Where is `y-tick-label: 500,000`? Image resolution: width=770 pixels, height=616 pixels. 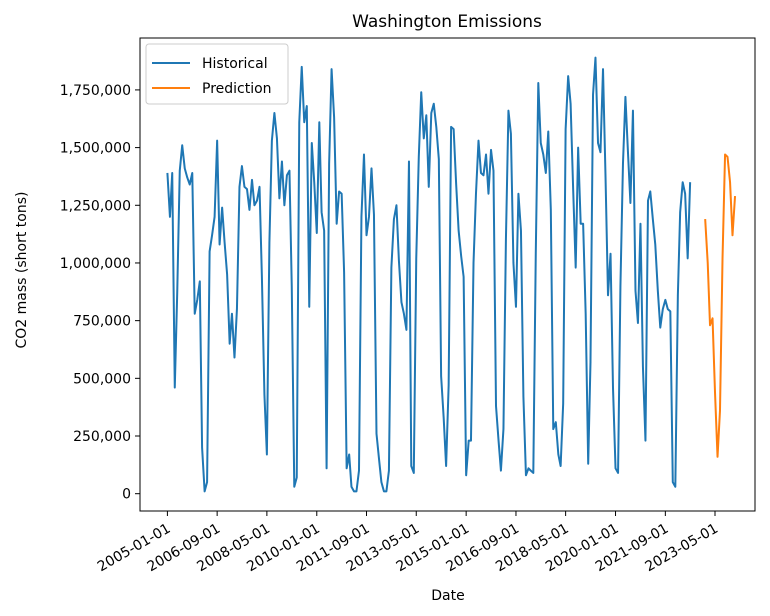
y-tick-label: 500,000 is located at coordinates (102, 379).